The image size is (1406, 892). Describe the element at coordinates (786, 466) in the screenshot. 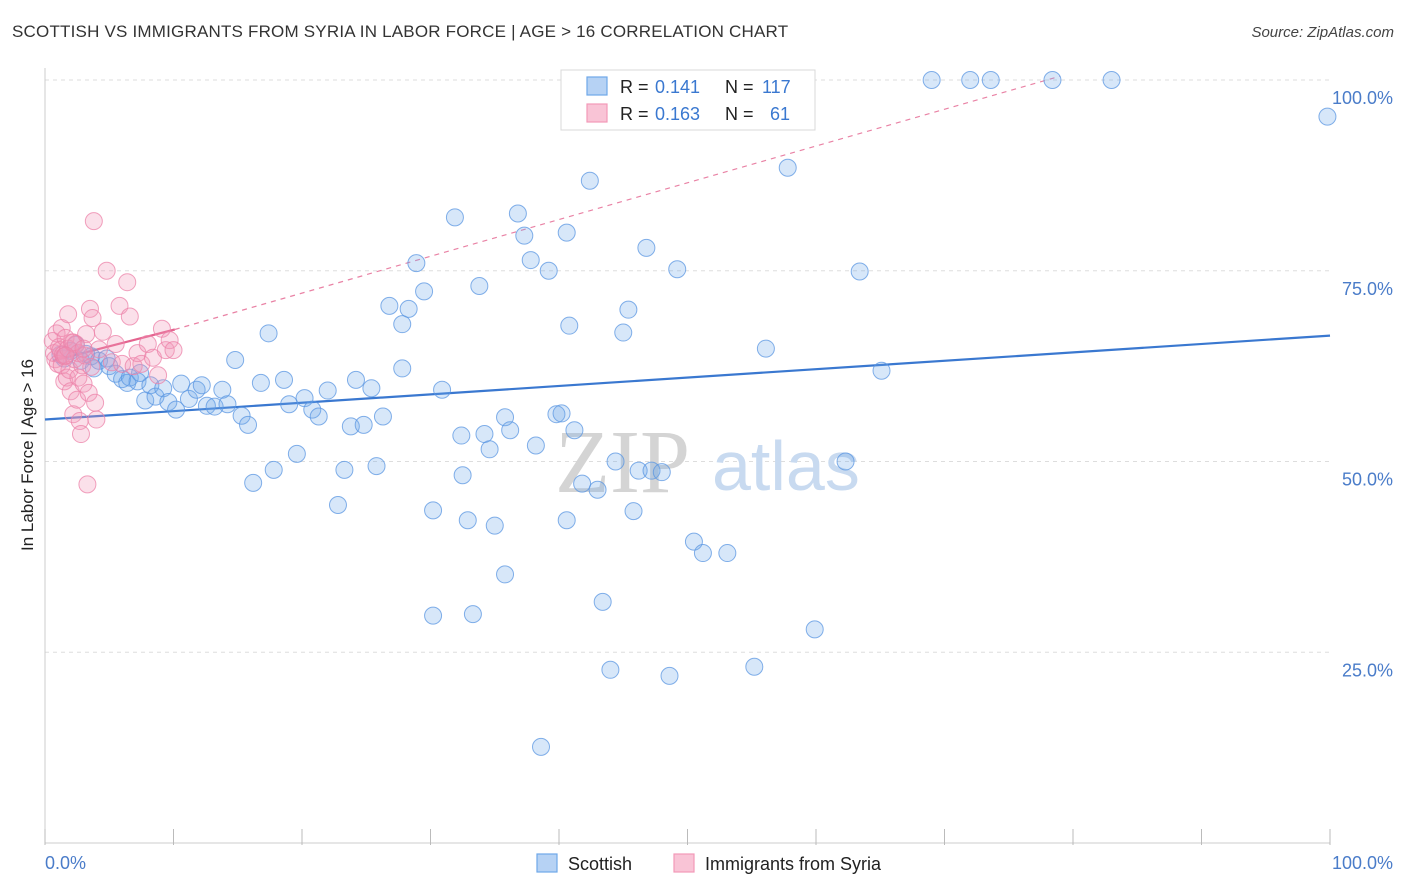

I see `watermark-atlas: atlas` at that location.